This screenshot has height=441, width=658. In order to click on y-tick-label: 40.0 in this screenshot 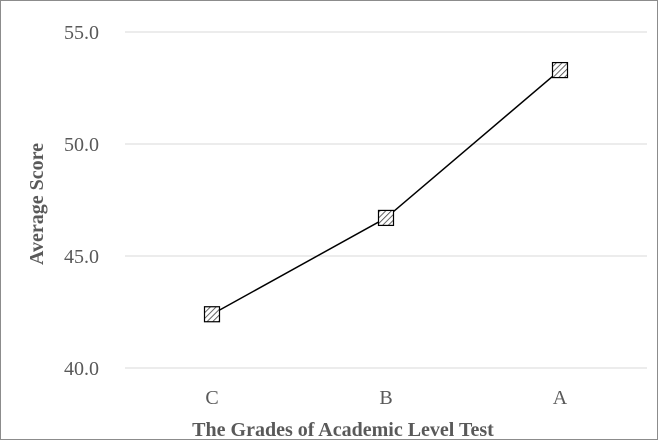, I will do `click(81, 369)`.